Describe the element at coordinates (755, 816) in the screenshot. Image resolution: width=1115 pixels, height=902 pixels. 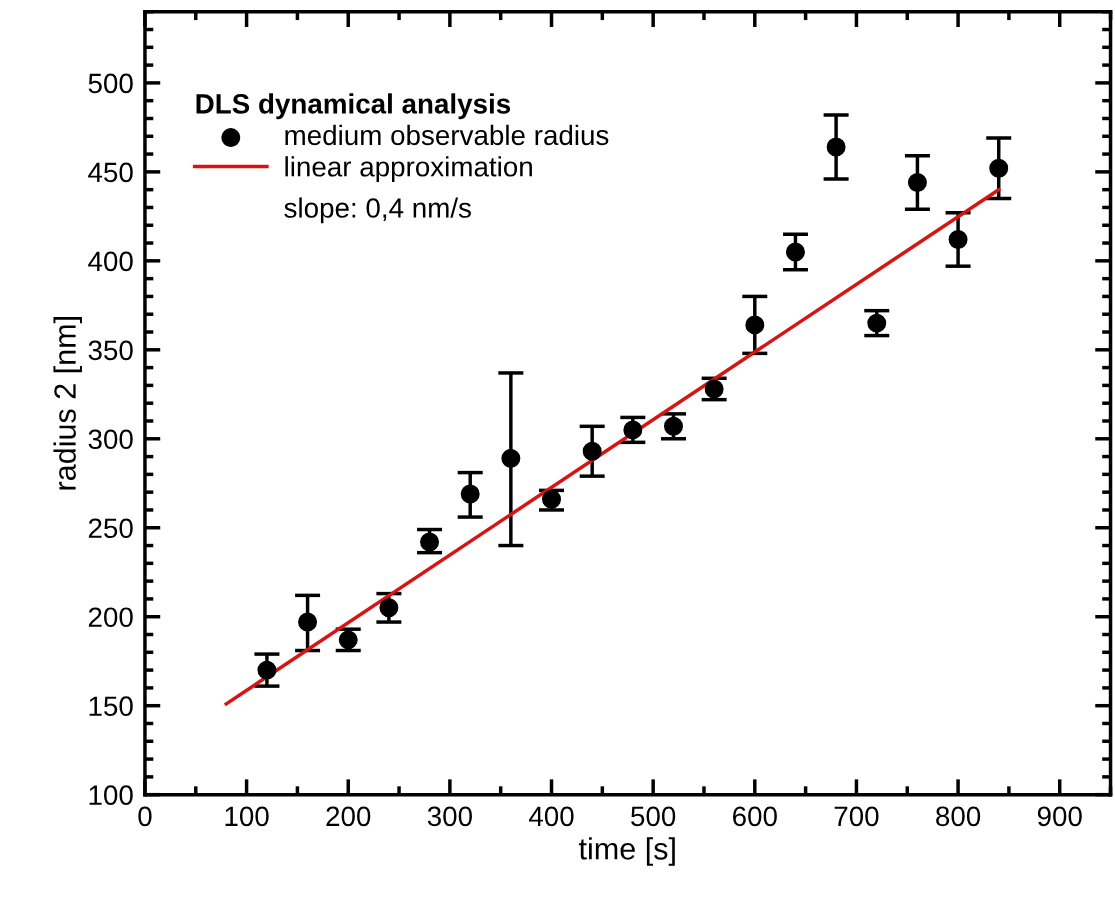
I see `x-tick-label: 600` at that location.